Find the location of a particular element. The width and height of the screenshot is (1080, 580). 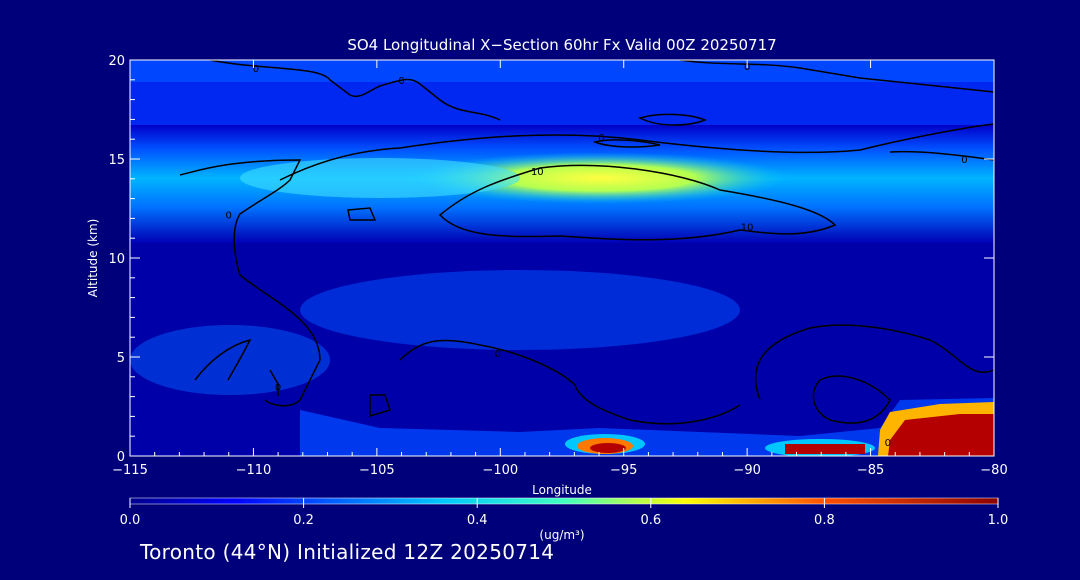

y-tick-label: 0 is located at coordinates (121, 457).